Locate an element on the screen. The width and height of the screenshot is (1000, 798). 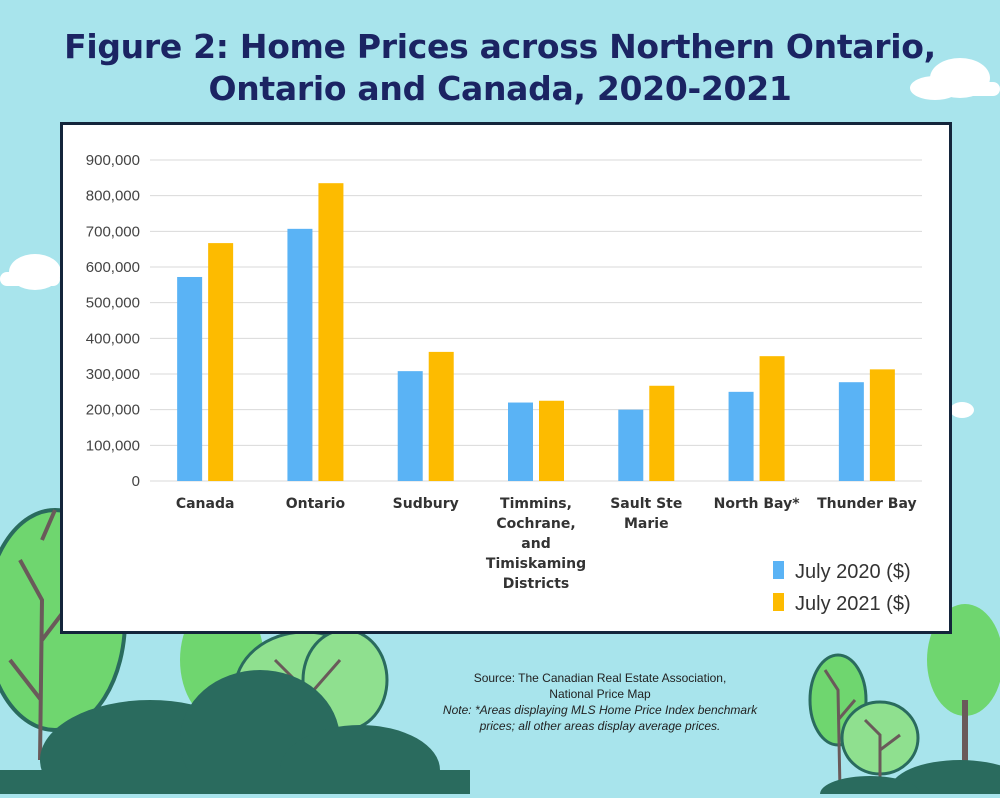
y-tick-label: 700,000 is located at coordinates (113, 231).